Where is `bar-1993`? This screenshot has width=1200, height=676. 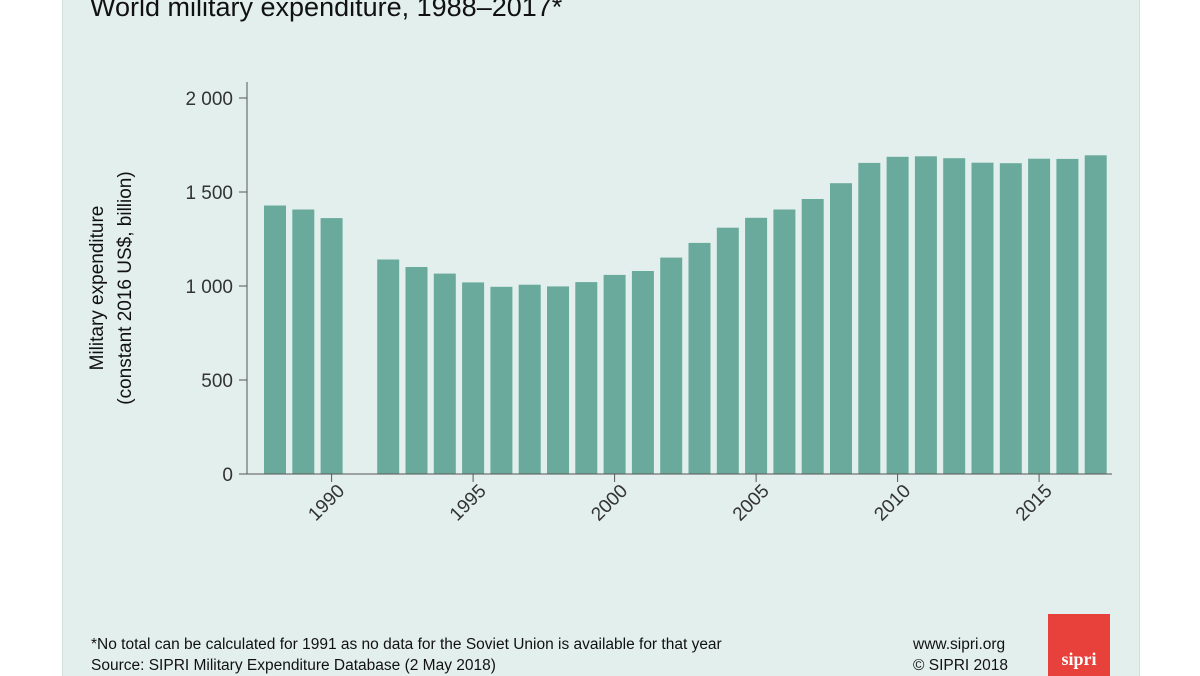 bar-1993 is located at coordinates (416, 370).